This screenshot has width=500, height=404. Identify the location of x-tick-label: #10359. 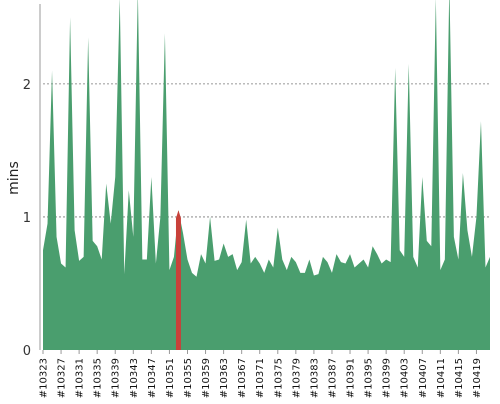
(206, 378).